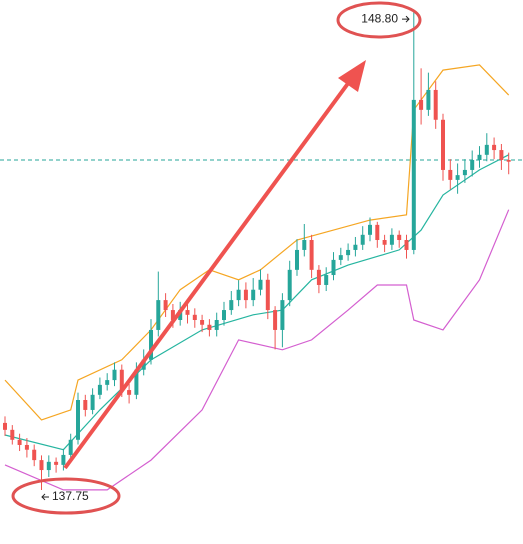 Image resolution: width=523 pixels, height=544 pixels. Describe the element at coordinates (70, 496) in the screenshot. I see `low-label: 137.75` at that location.